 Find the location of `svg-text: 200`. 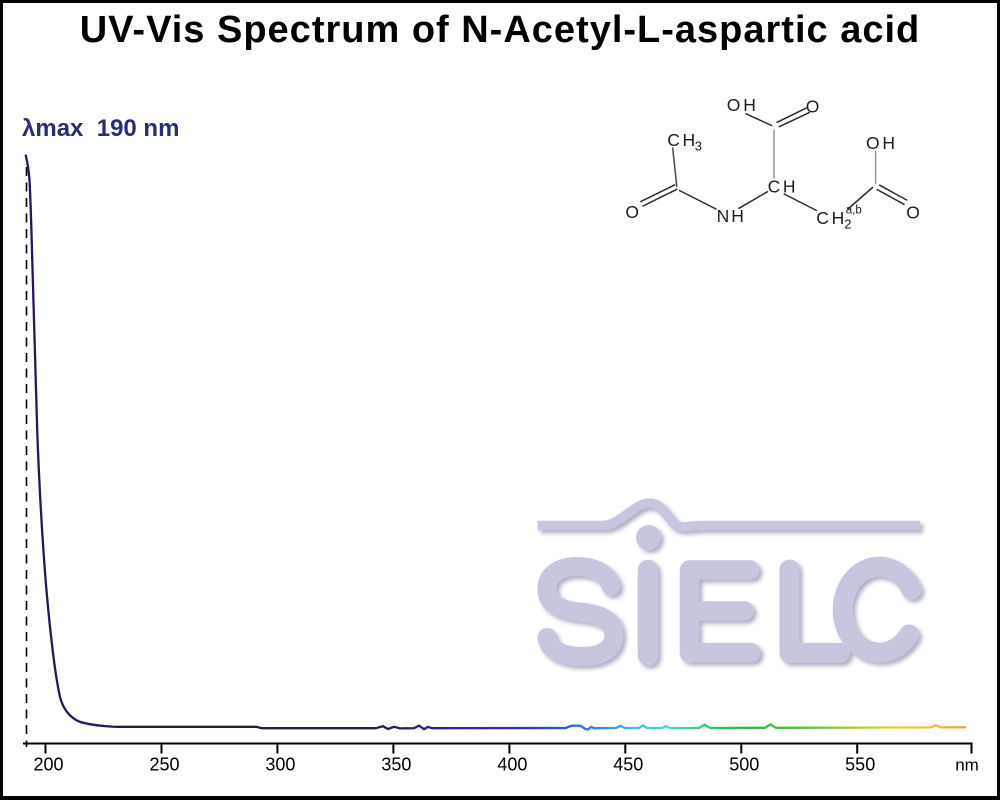

svg-text: 200 is located at coordinates (48, 765).